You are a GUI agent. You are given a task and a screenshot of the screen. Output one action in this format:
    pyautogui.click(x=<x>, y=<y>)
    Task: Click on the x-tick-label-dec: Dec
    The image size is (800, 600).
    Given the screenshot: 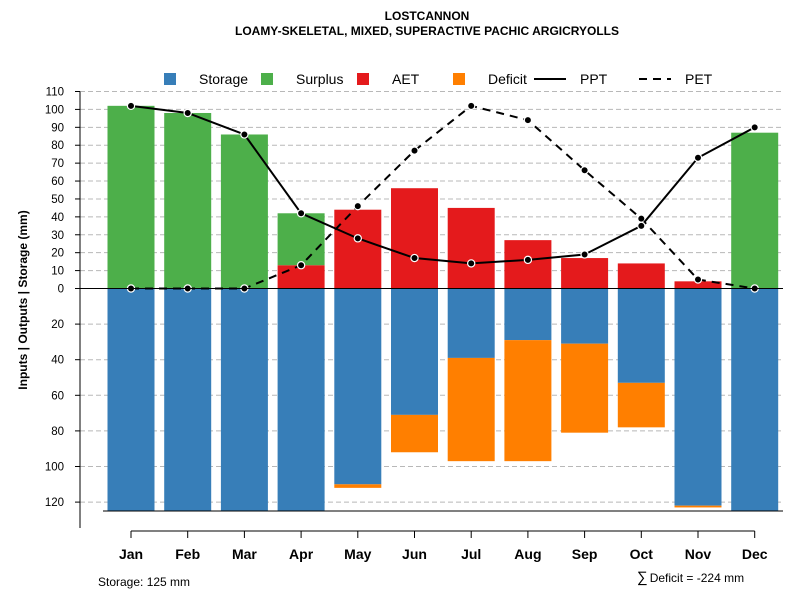 What is the action you would take?
    pyautogui.click(x=755, y=554)
    